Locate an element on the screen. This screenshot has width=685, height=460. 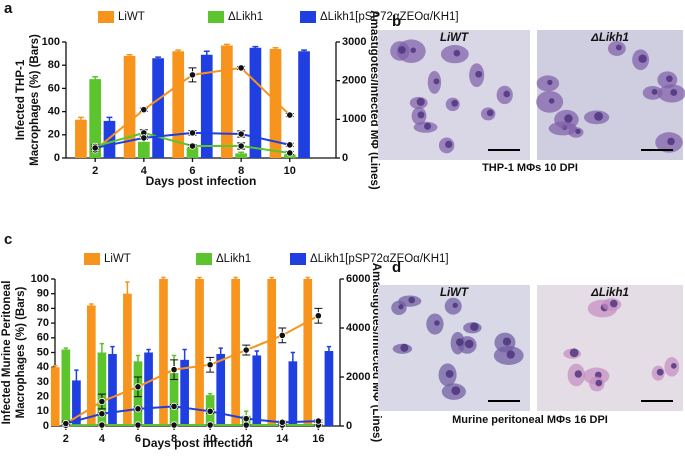
legend-label: LiWT is located at coordinates (117, 259).